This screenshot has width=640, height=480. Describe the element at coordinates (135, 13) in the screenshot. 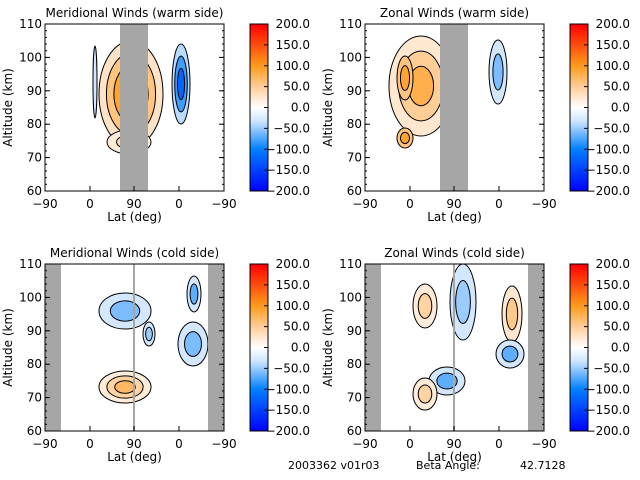

I see `chart-title: Meridional Winds (warm side)` at that location.